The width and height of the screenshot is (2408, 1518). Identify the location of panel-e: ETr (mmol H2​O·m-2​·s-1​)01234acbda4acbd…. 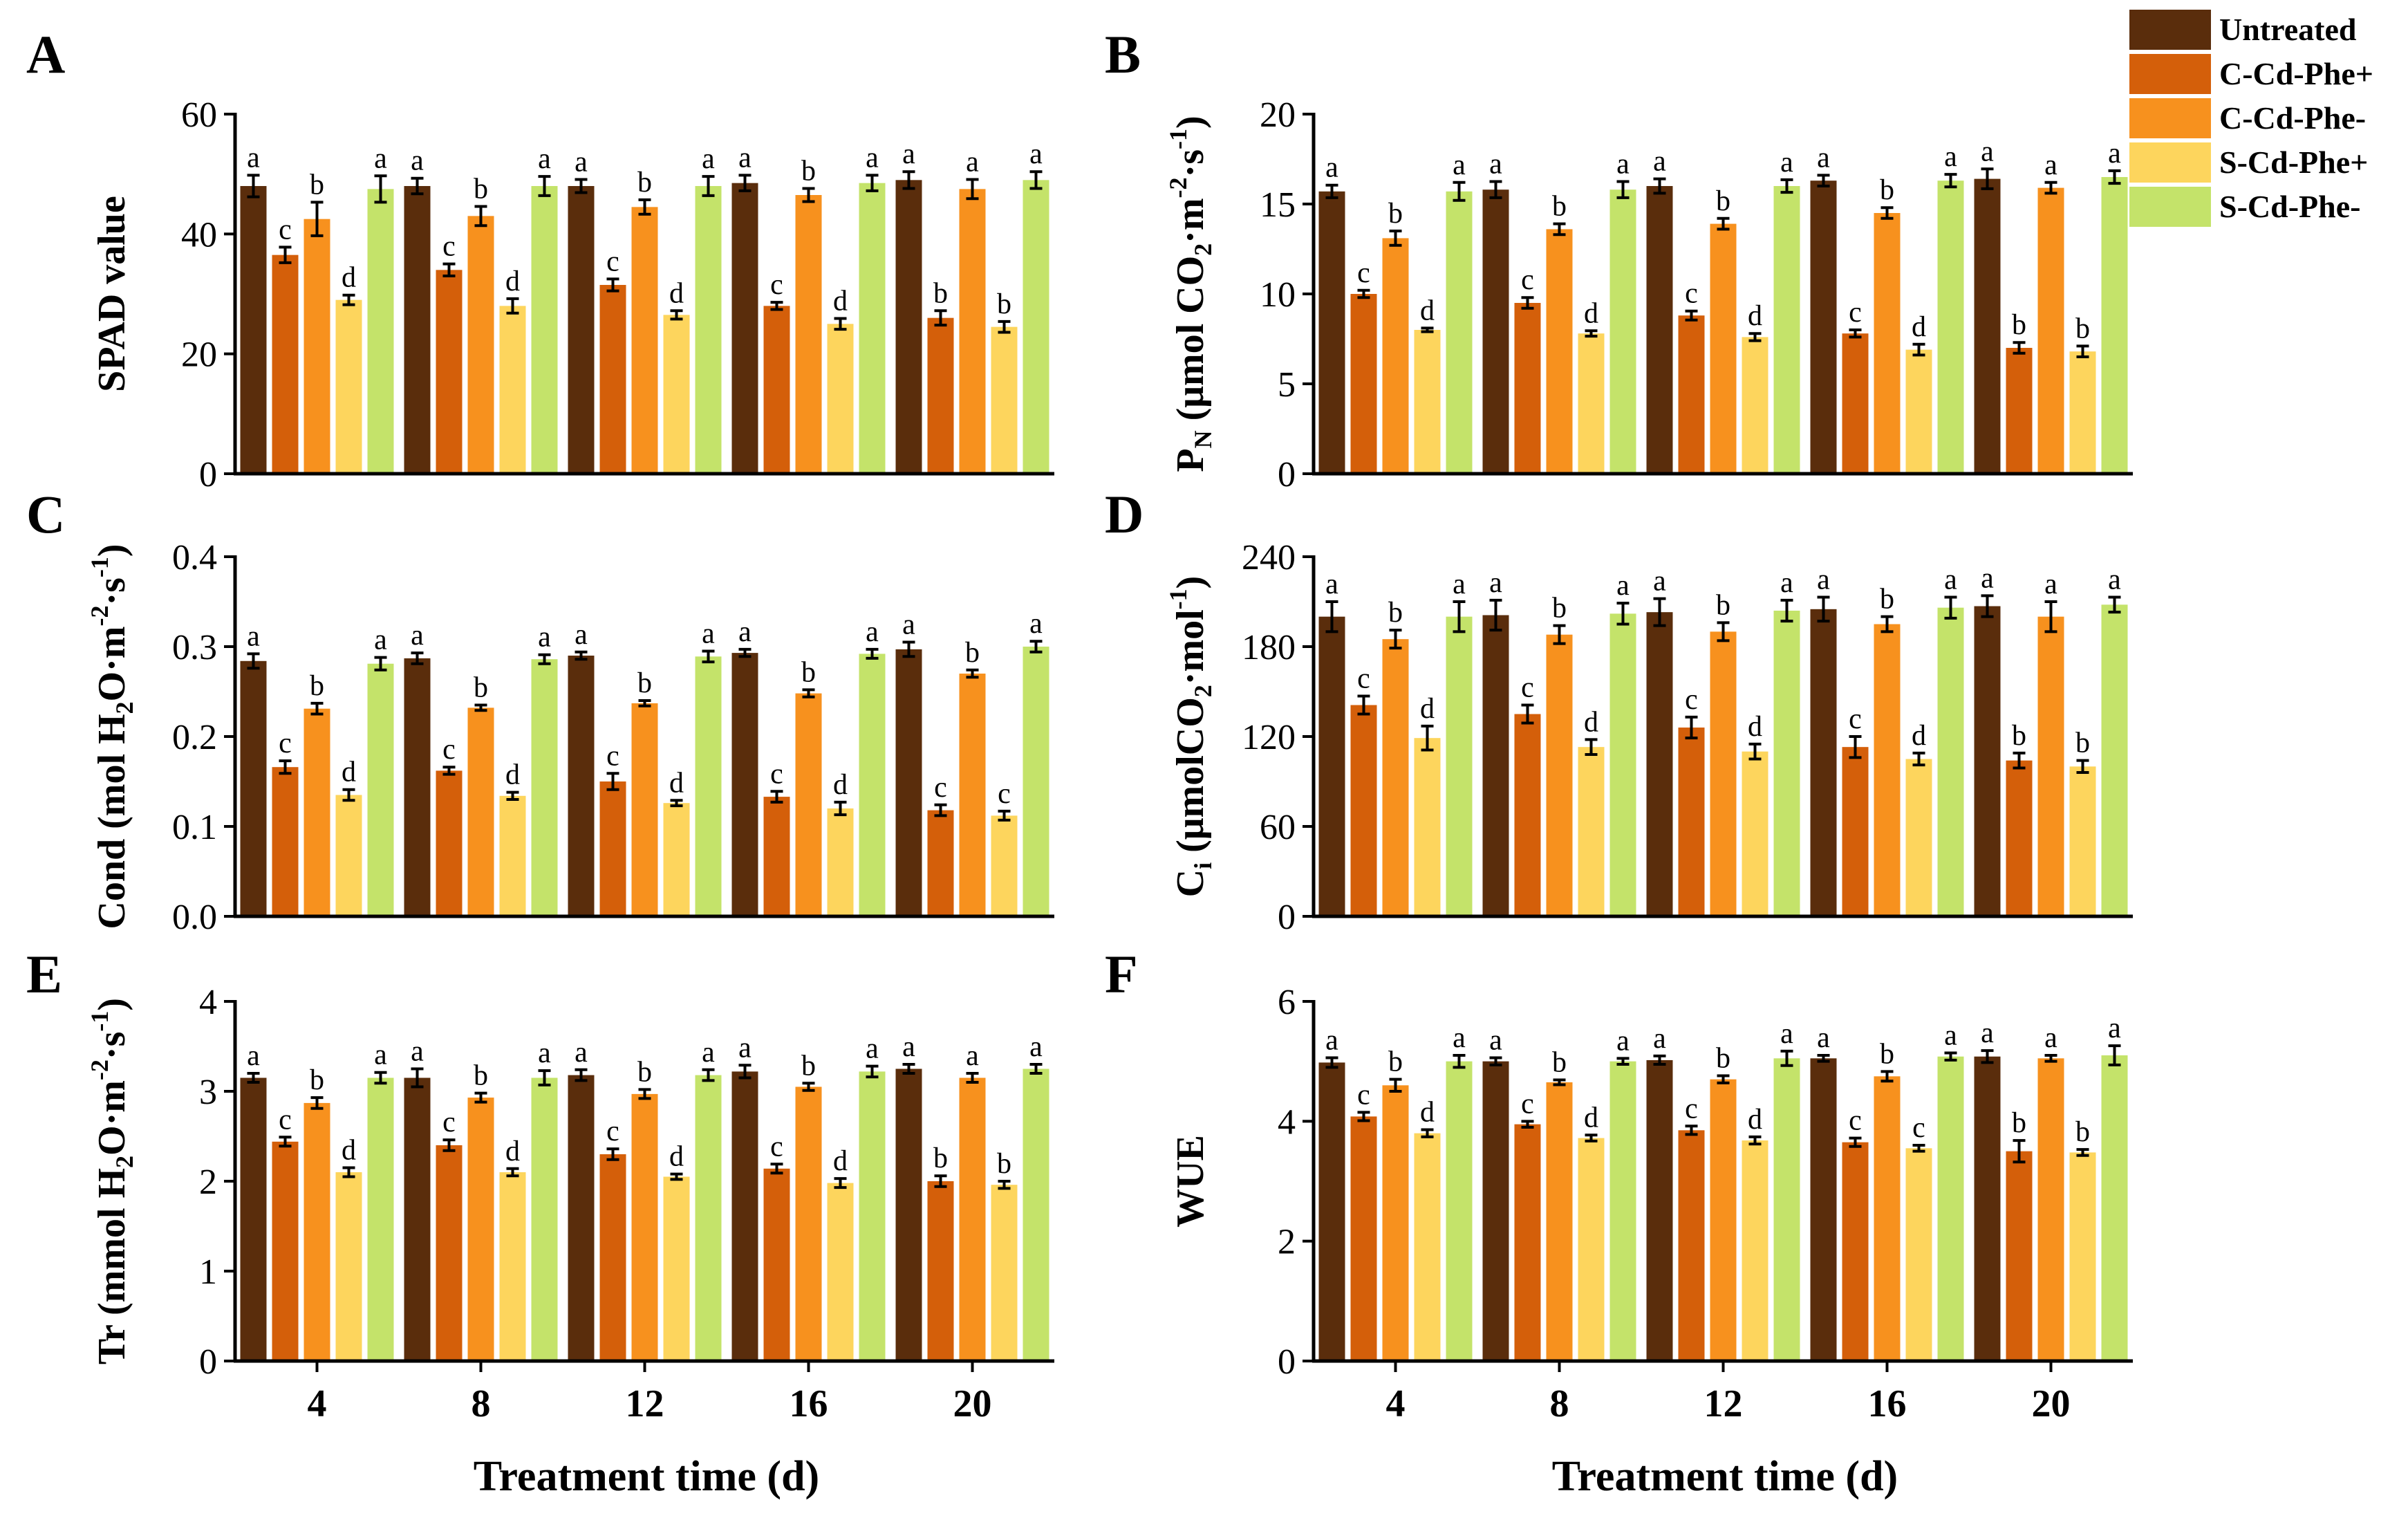
(540, 1184).